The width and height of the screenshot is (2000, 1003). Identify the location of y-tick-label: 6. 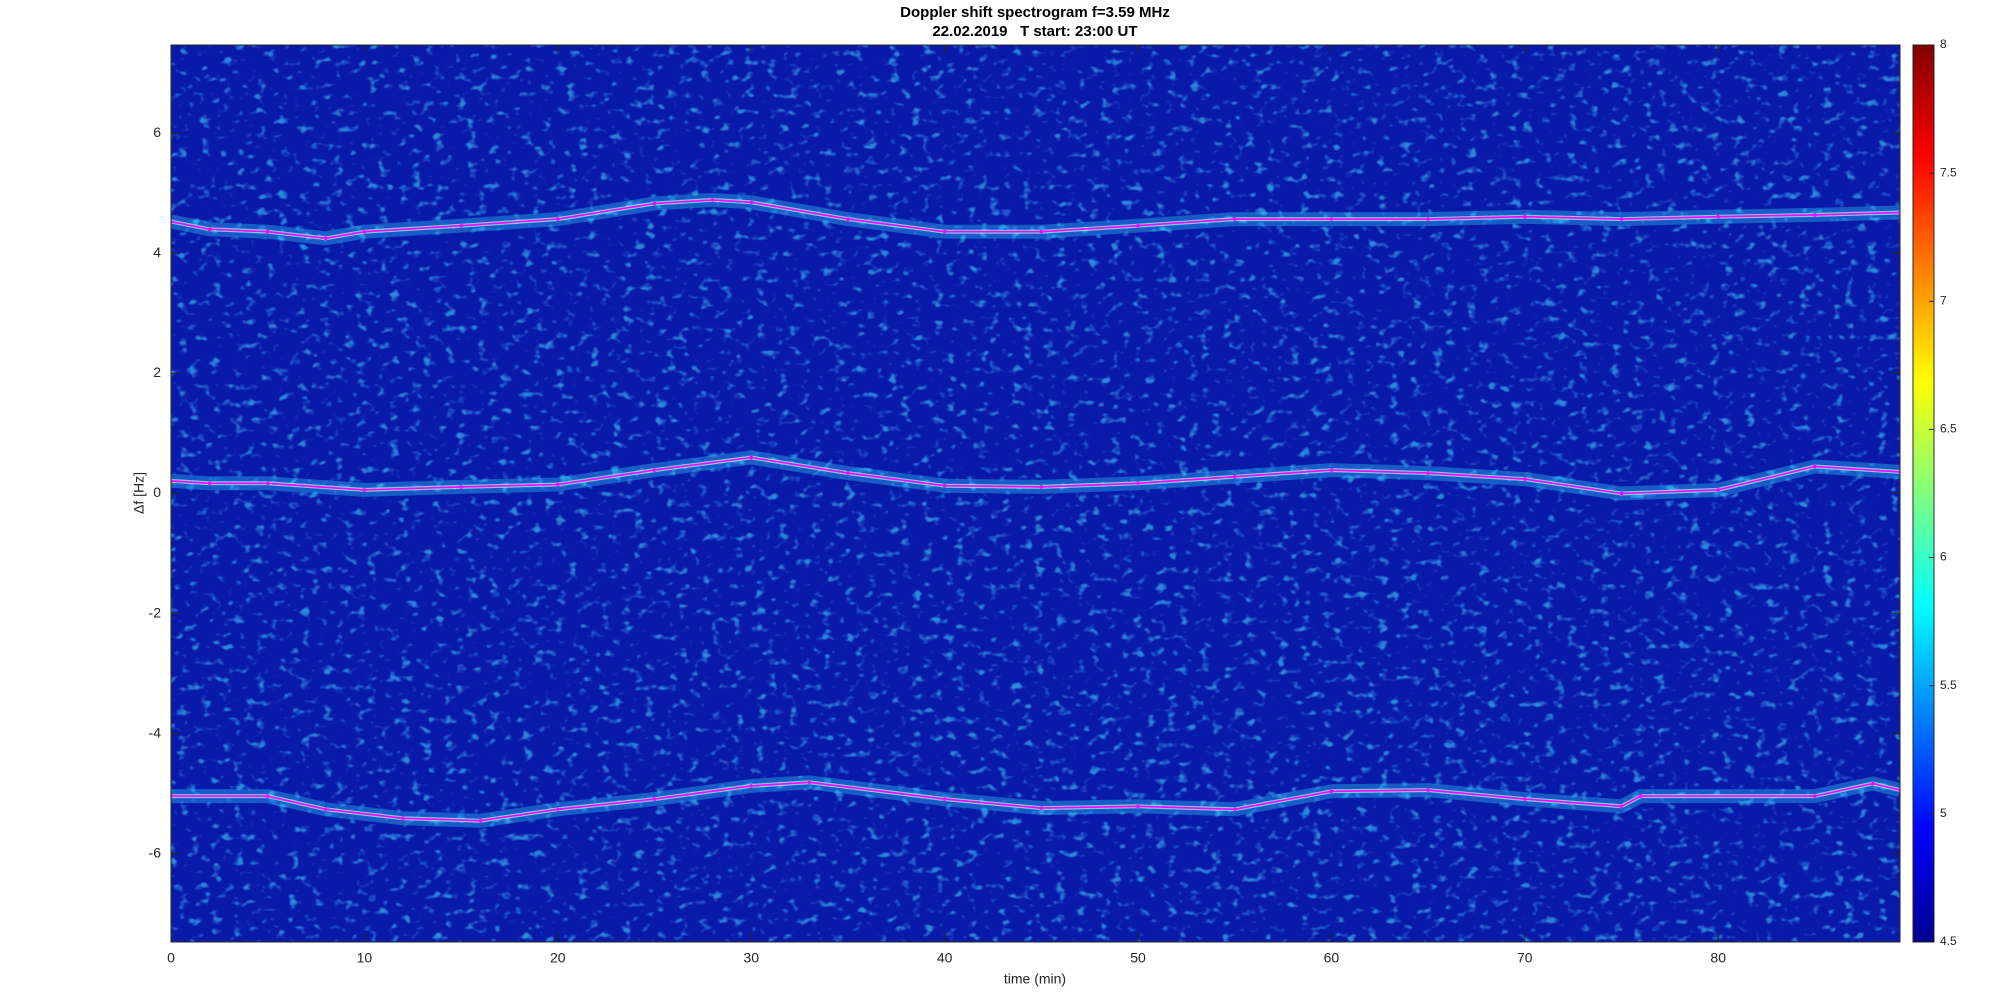
(157, 132).